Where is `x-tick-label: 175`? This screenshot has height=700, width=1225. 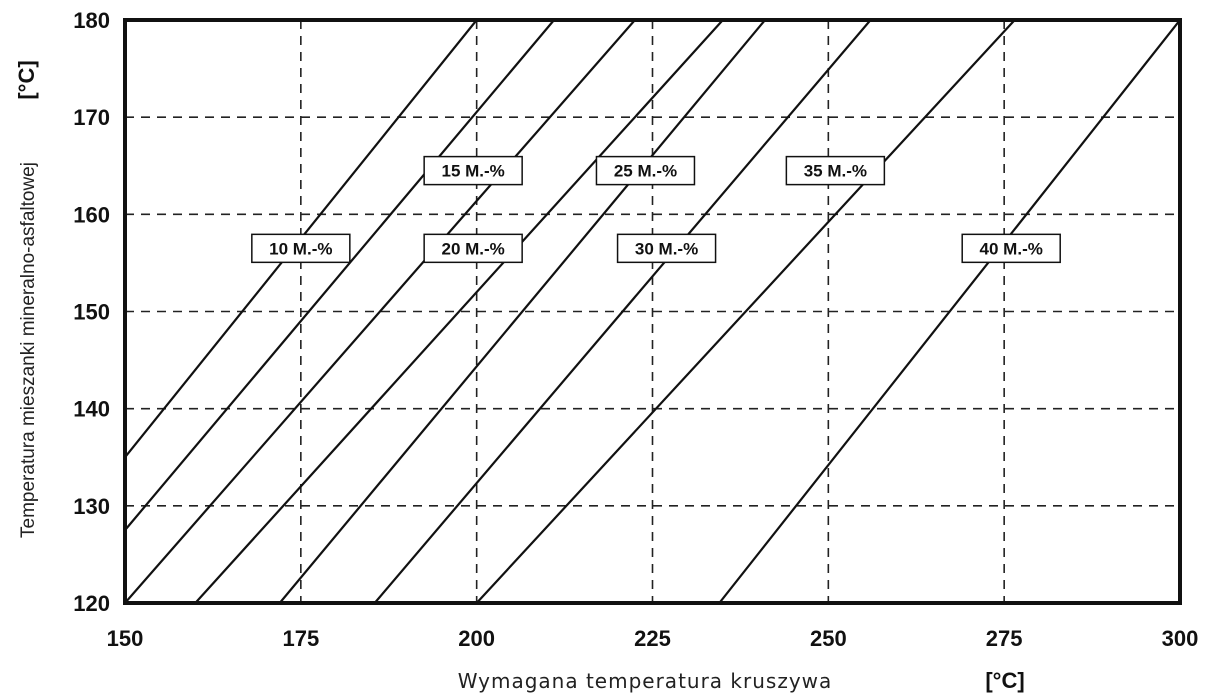
x-tick-label: 175 is located at coordinates (300, 638).